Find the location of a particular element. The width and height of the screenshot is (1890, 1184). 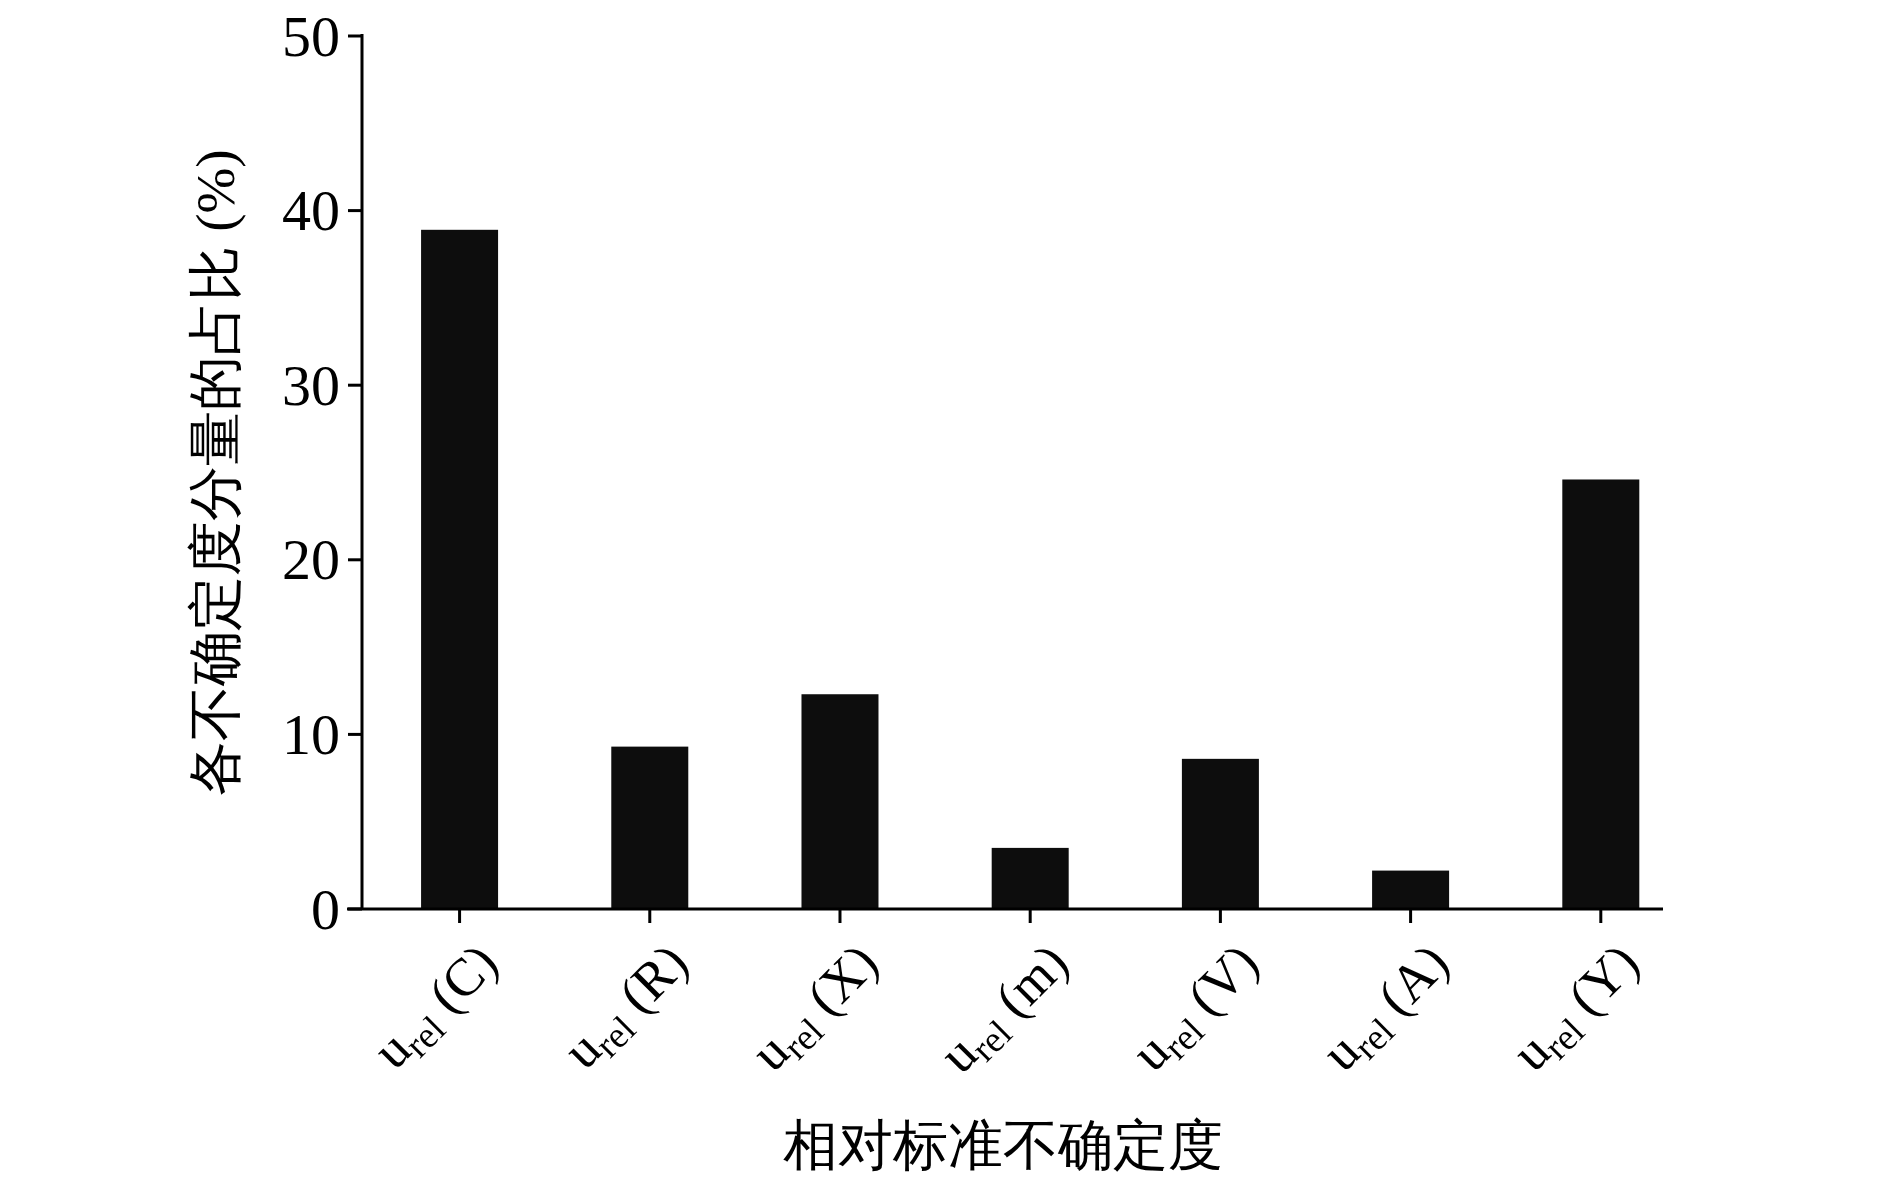

y-tick-label: 20 is located at coordinates (311, 560).